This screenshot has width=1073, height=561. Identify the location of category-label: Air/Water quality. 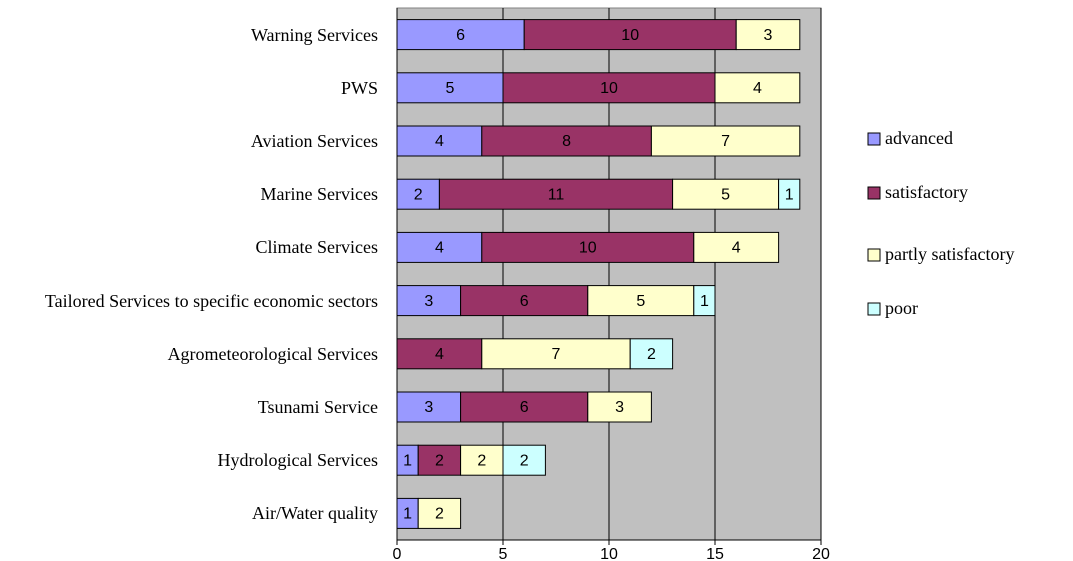
(314, 513).